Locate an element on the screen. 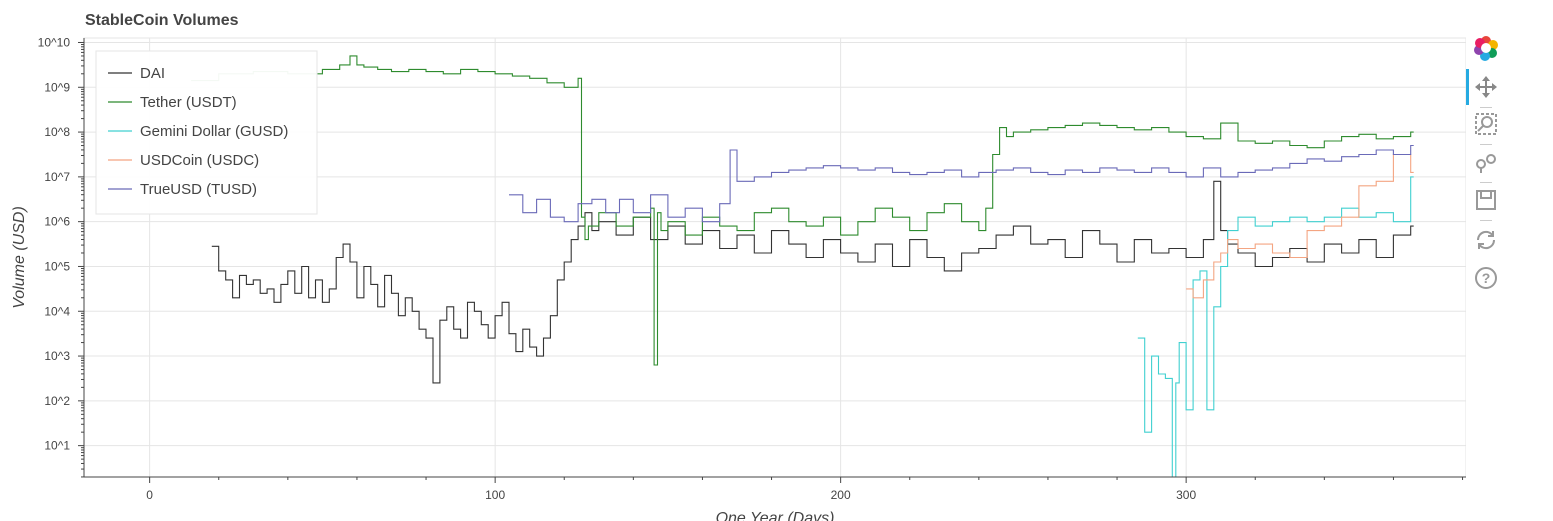 This screenshot has height=521, width=1553. y-tick-label: 10^8 is located at coordinates (57, 132).